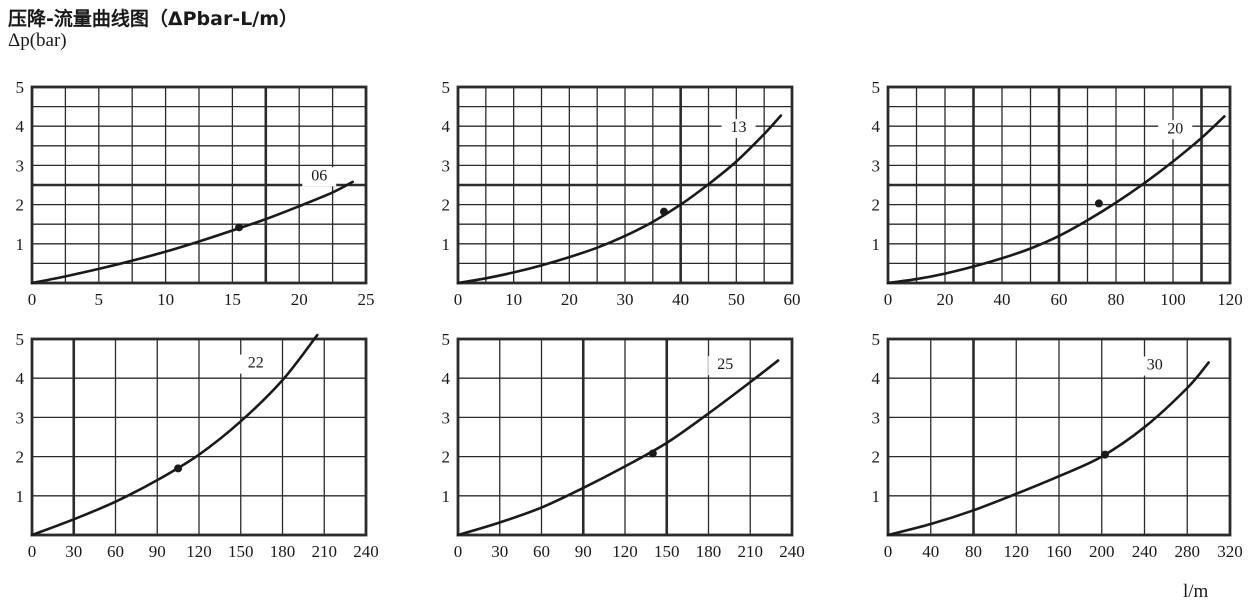 This screenshot has width=1260, height=611. I want to click on x-tick-label: 80, so click(973, 551).